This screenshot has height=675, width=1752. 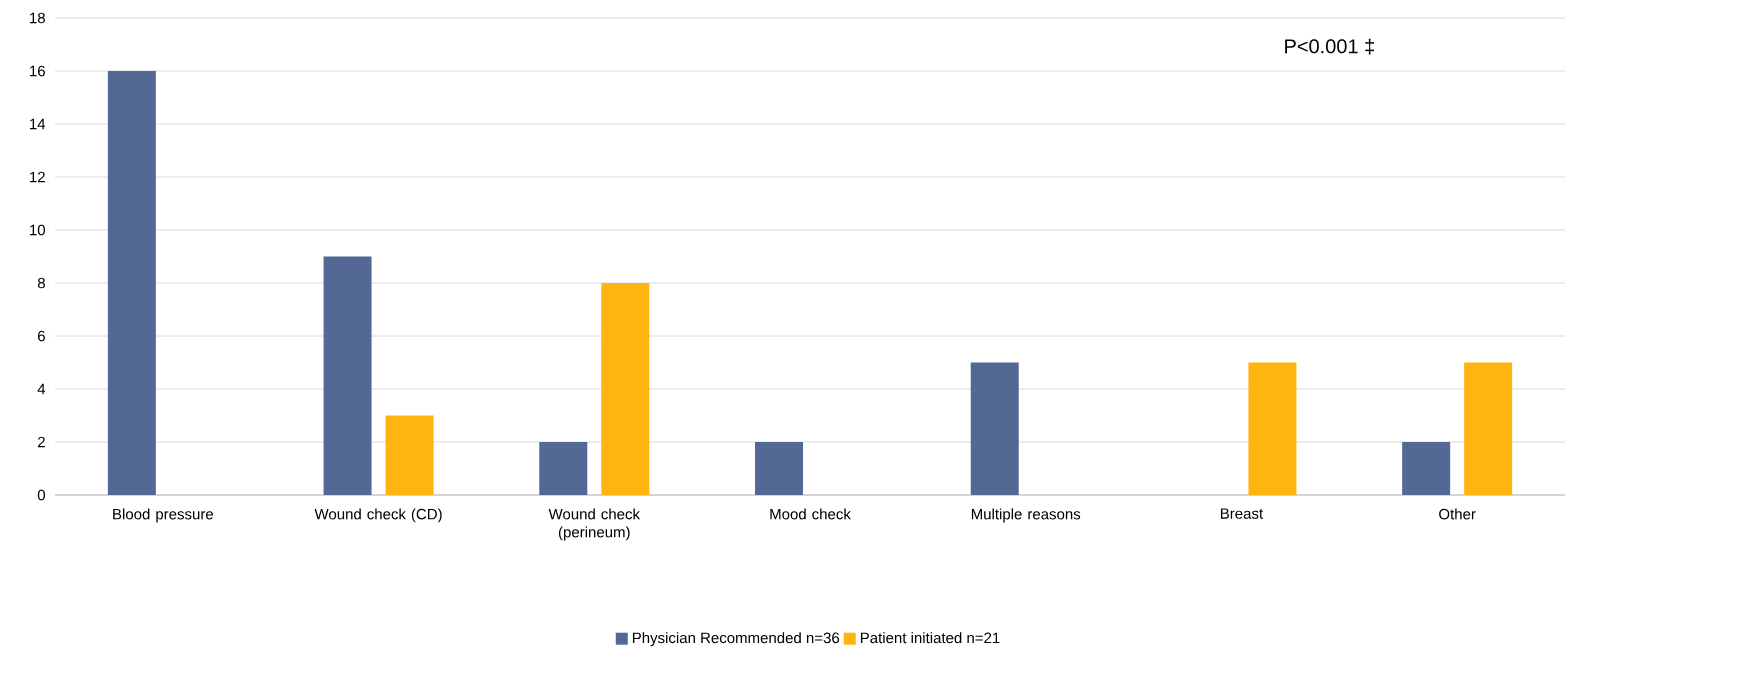 I want to click on x-tick-label: Wound check (perineum), so click(x=594, y=524).